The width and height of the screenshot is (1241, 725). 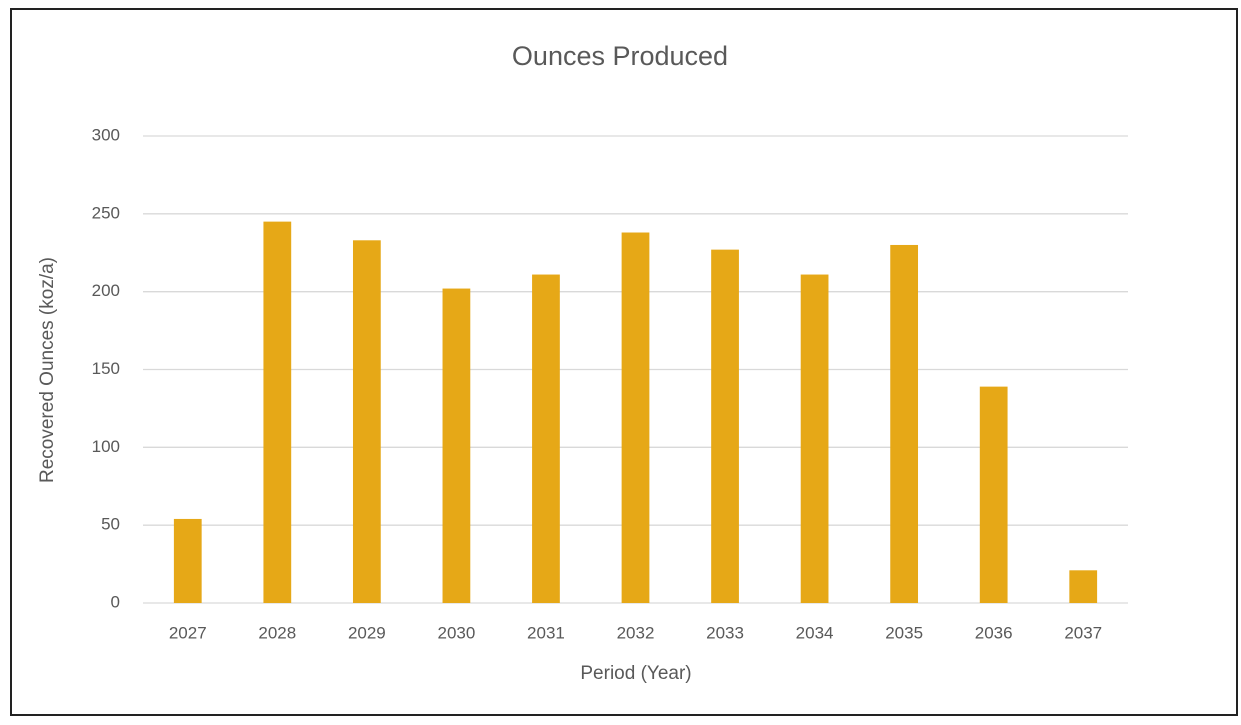 I want to click on y-tick-label: 200, so click(x=106, y=290).